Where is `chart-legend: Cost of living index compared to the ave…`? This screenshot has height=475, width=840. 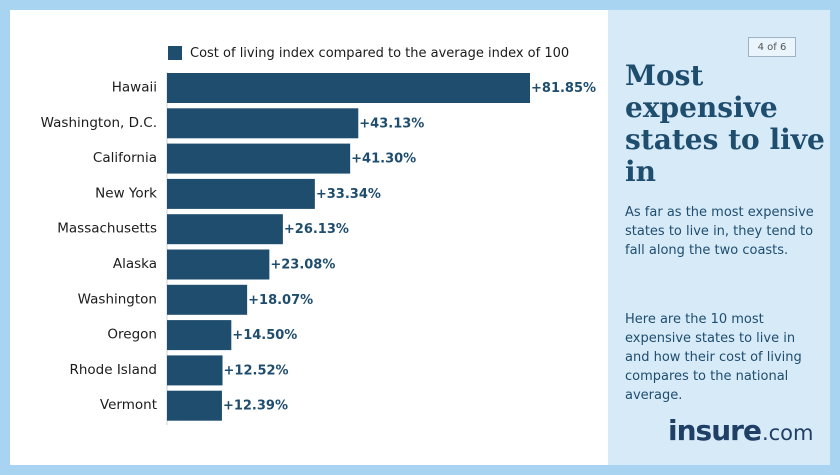
chart-legend: Cost of living index compared to the ave… is located at coordinates (368, 53).